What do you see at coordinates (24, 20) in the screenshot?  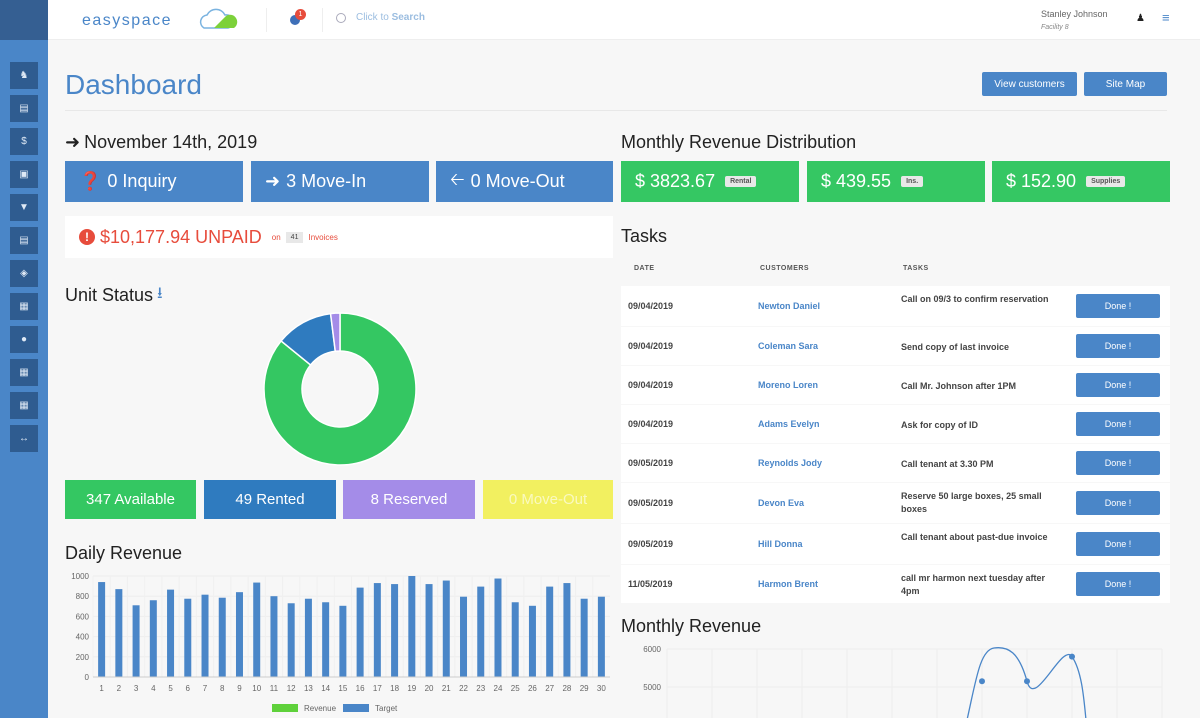 I see `sidebar-top` at bounding box center [24, 20].